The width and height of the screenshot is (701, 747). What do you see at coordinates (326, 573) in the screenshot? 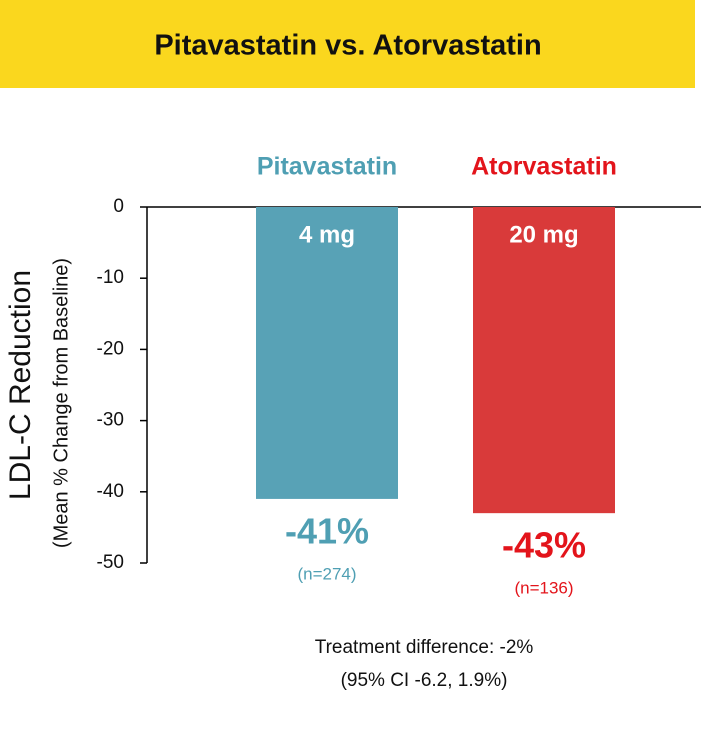
I see `n-label: (n=274)` at bounding box center [326, 573].